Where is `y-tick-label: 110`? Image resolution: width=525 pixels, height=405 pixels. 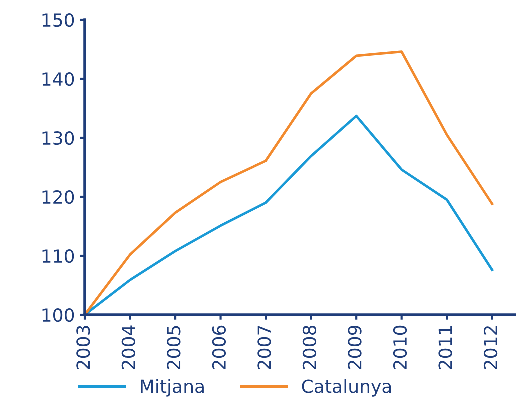
y-tick-label: 110 is located at coordinates (58, 256).